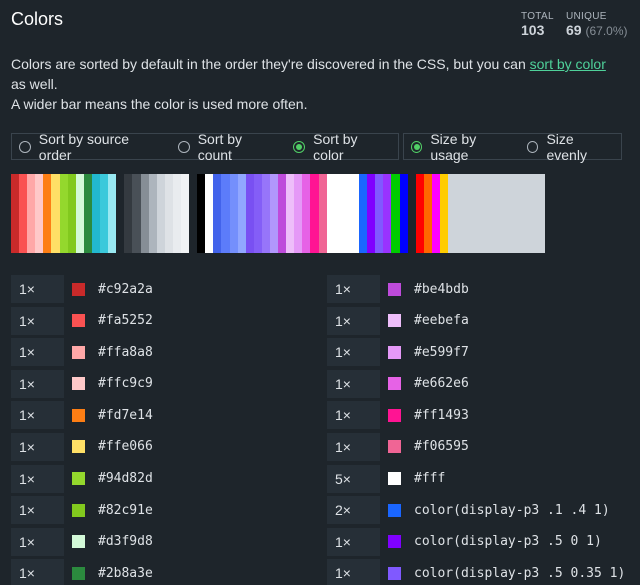 This screenshot has width=640, height=585. What do you see at coordinates (125, 479) in the screenshot?
I see `color-value: #94d82d` at bounding box center [125, 479].